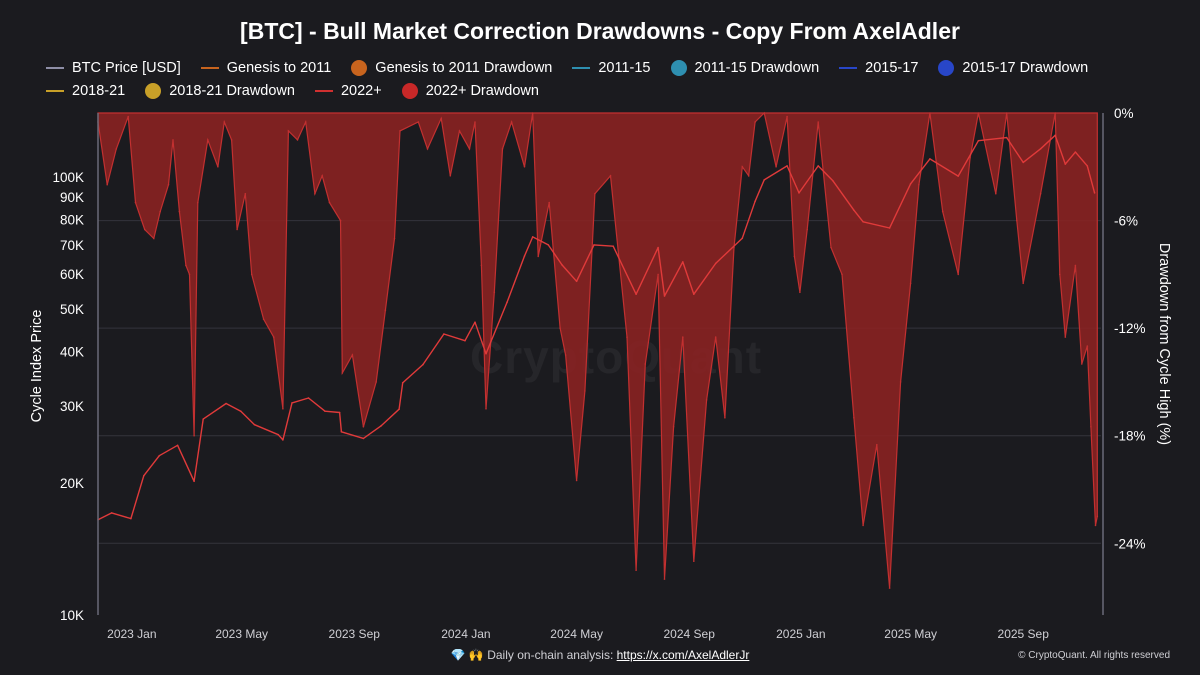 The width and height of the screenshot is (1200, 675). I want to click on legend-item-2022-drawdown: 2022+ Drawdown, so click(470, 90).